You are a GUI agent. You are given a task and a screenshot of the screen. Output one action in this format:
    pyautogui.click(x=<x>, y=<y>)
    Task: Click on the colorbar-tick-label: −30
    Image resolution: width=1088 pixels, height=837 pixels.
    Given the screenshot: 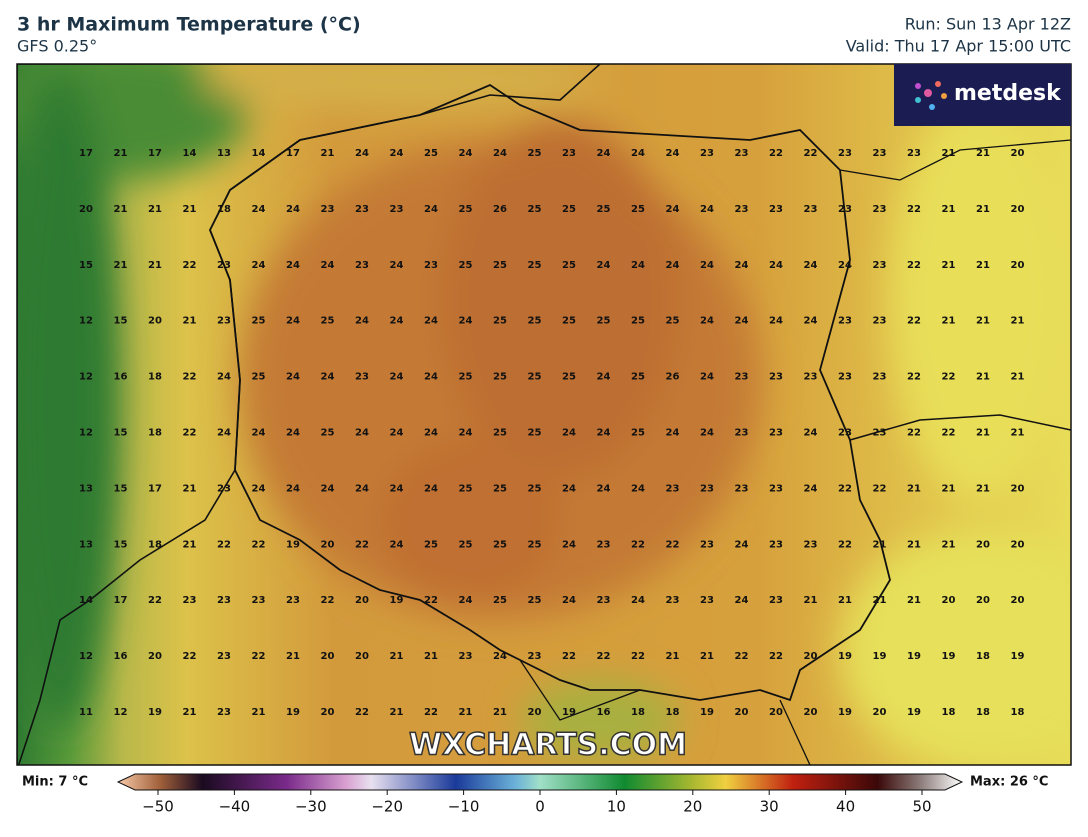 What is the action you would take?
    pyautogui.click(x=311, y=807)
    